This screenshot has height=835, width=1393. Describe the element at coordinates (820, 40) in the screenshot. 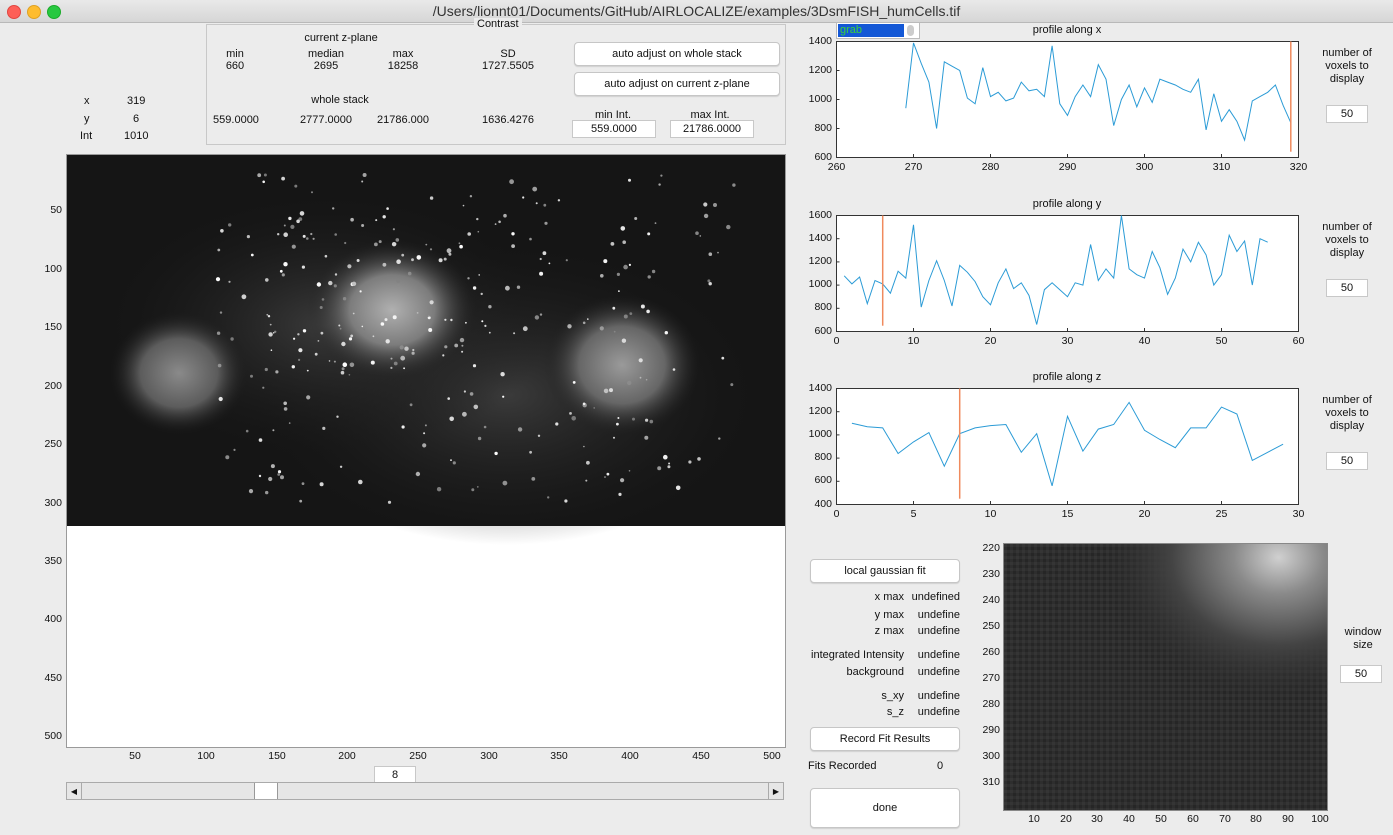

I see `y-tick-label: 1400` at that location.